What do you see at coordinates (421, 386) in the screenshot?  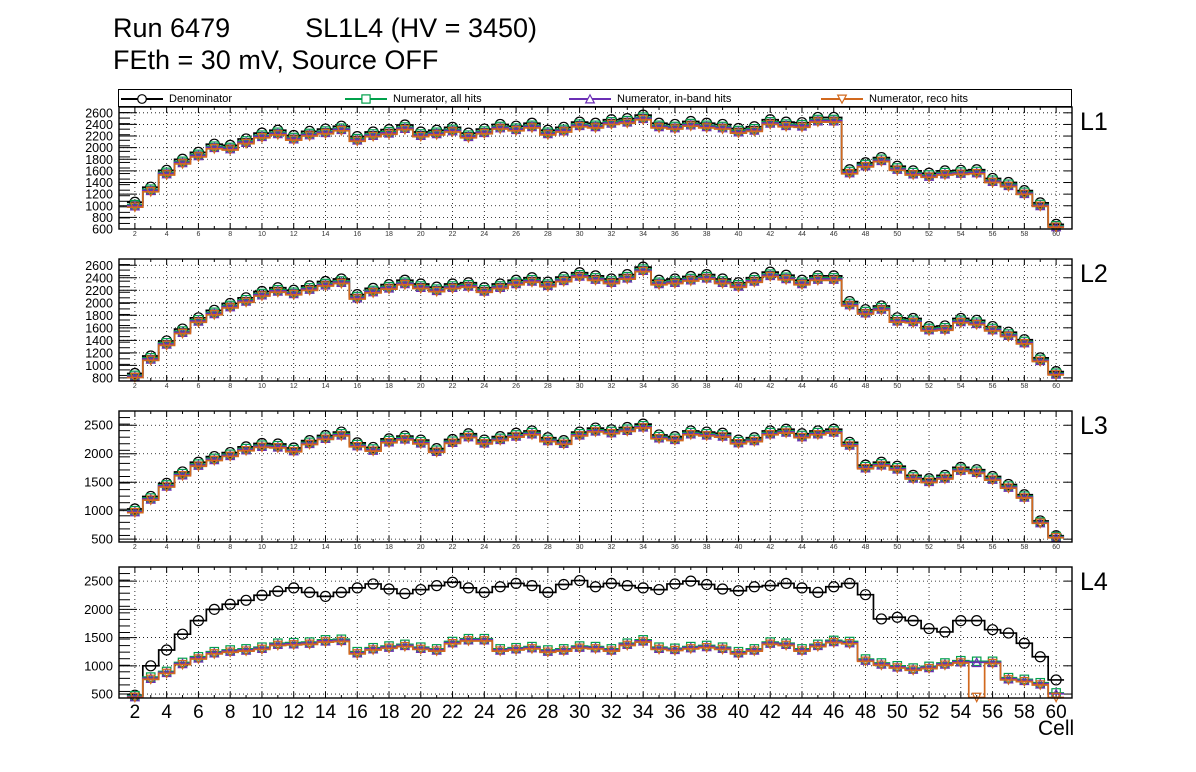 I see `svg-text: 20` at bounding box center [421, 386].